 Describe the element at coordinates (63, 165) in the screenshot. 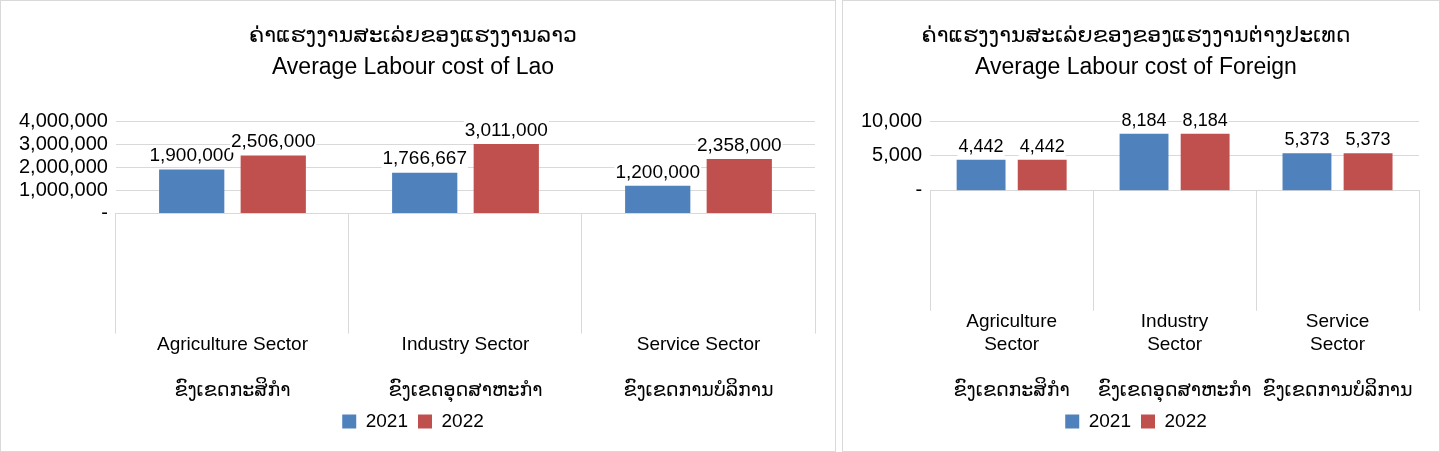

I see `y-tick-label: 2,000,000` at that location.